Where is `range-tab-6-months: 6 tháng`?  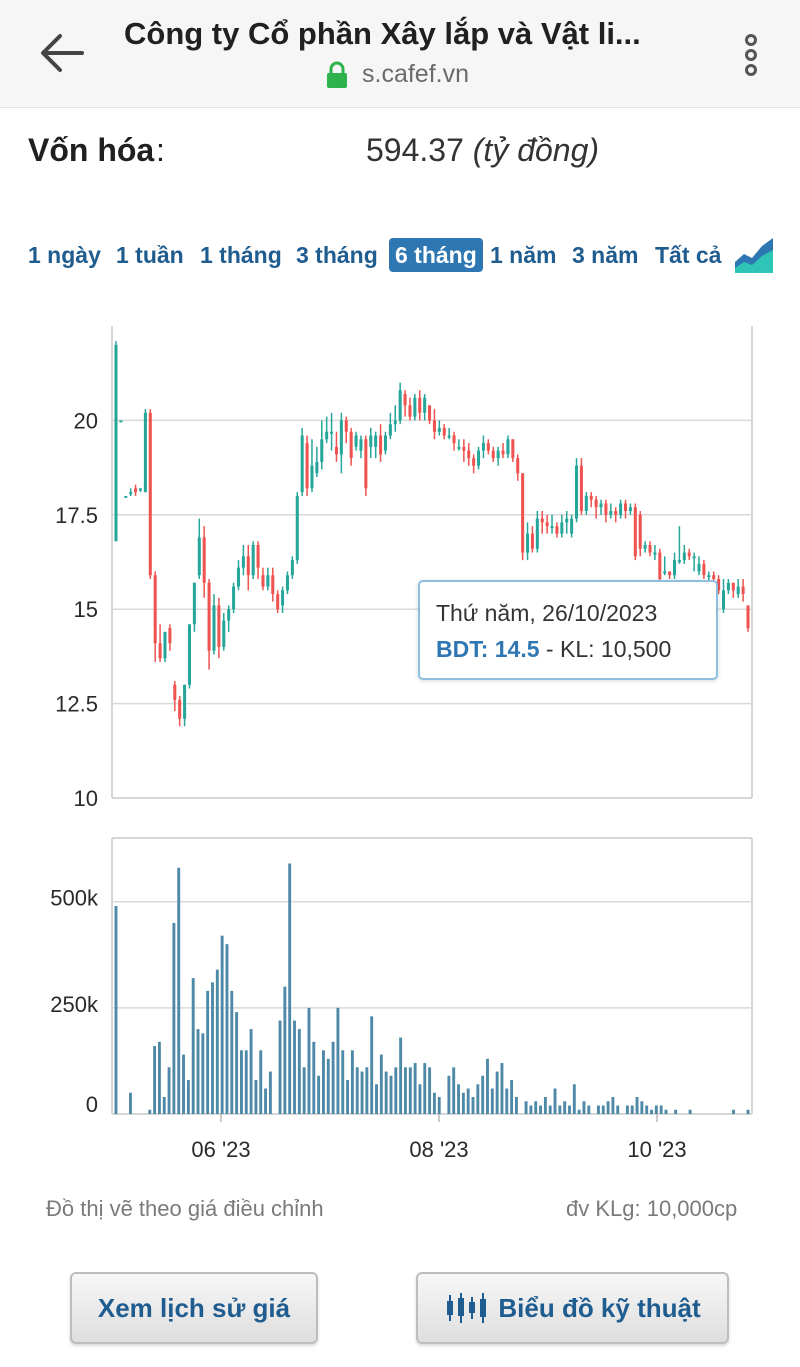
range-tab-6-months: 6 tháng is located at coordinates (436, 255).